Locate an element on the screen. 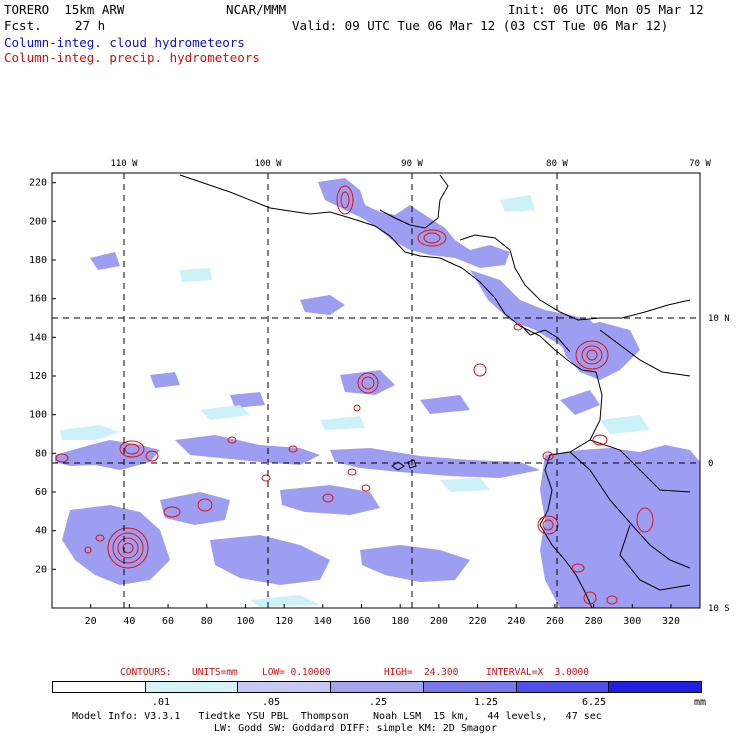 The height and width of the screenshot is (740, 740). x-tick-label: 160 is located at coordinates (361, 621).